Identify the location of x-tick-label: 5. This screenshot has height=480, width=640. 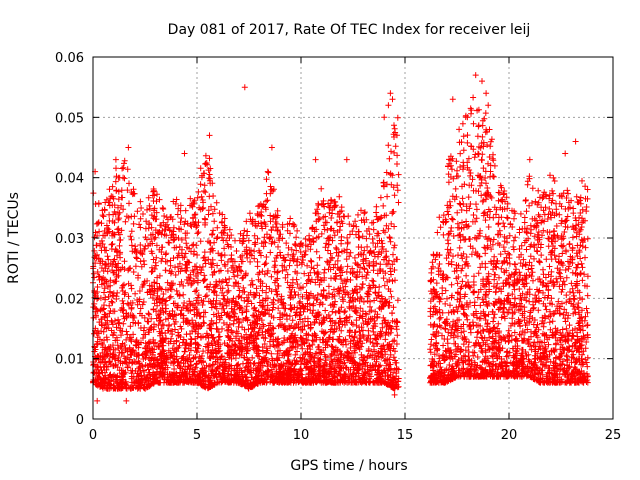
(197, 435).